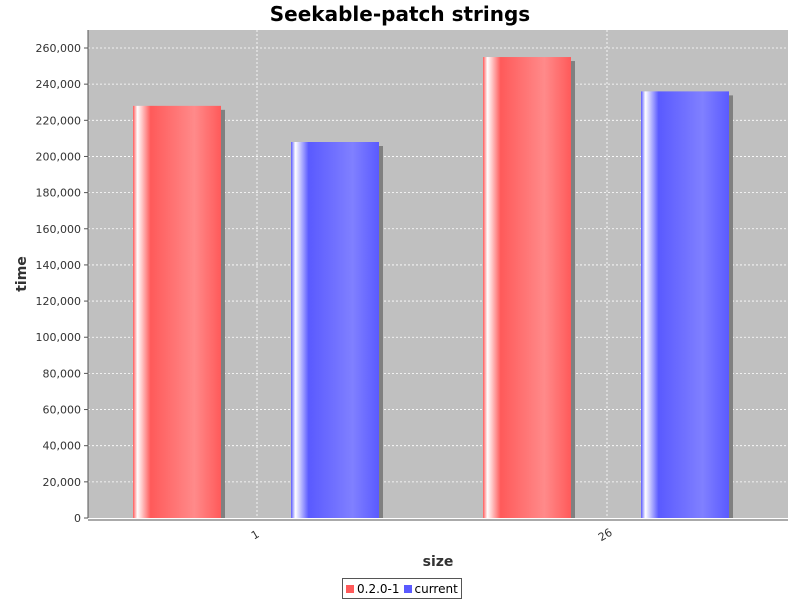 This screenshot has height=600, width=800. Describe the element at coordinates (59, 301) in the screenshot. I see `y-tick-label: 120,000` at that location.